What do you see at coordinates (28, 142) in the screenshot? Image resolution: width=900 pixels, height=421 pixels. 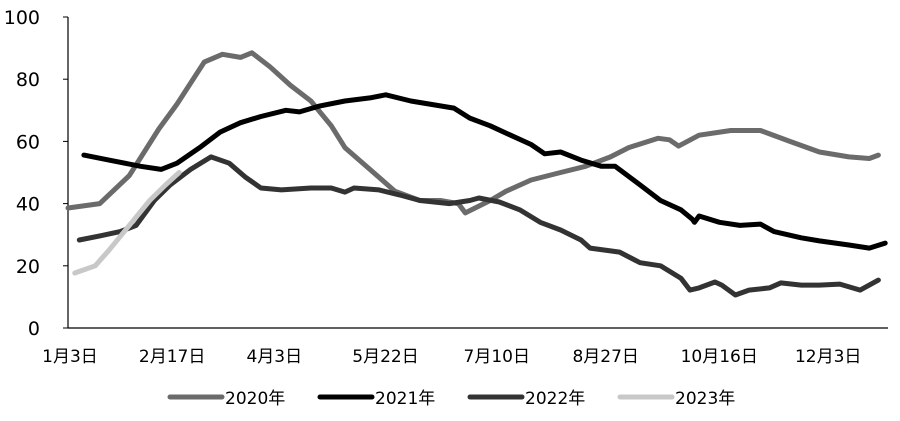 I see `y-tick-label: 60` at bounding box center [28, 142].